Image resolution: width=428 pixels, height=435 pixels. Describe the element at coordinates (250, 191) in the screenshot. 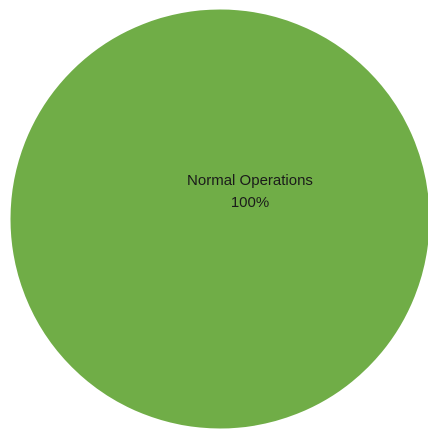

I see `pie-data-labels: Normal Operations 100%` at that location.